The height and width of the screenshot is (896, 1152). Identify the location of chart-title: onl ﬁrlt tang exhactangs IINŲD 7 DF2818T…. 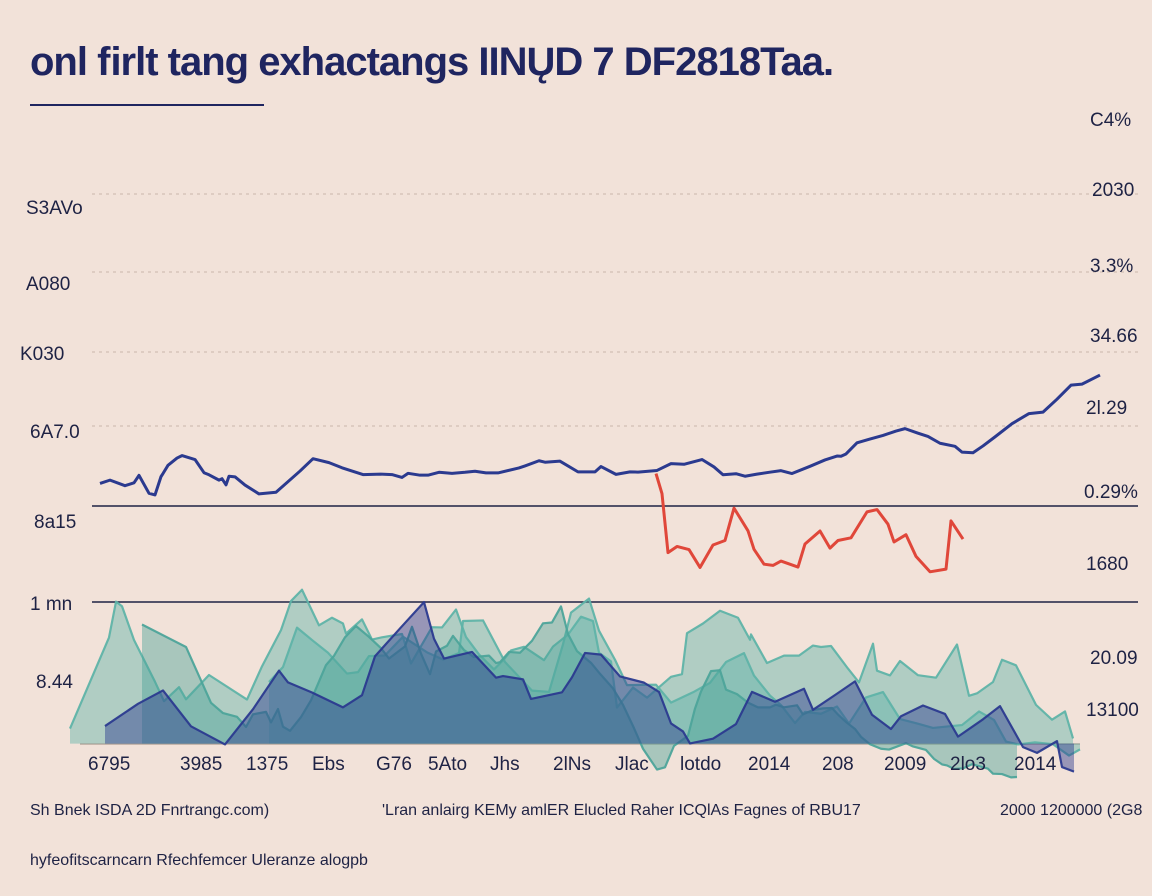
(432, 62).